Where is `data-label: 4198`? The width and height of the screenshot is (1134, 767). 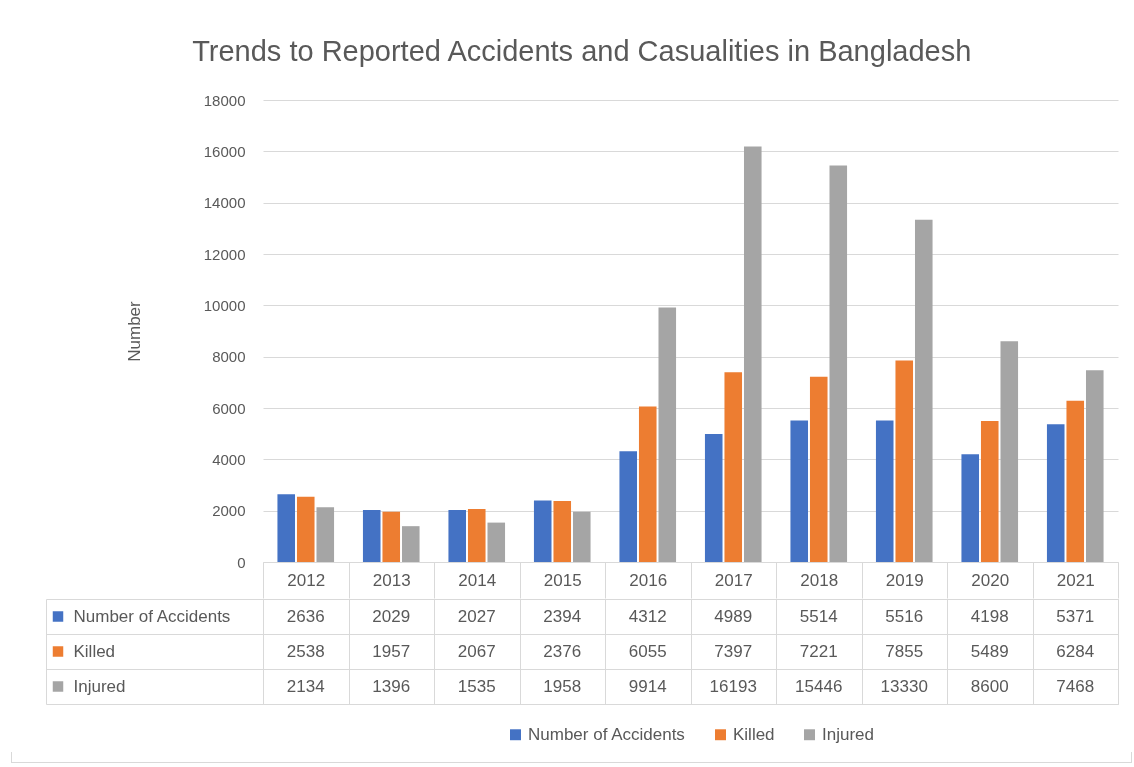 data-label: 4198 is located at coordinates (989, 616).